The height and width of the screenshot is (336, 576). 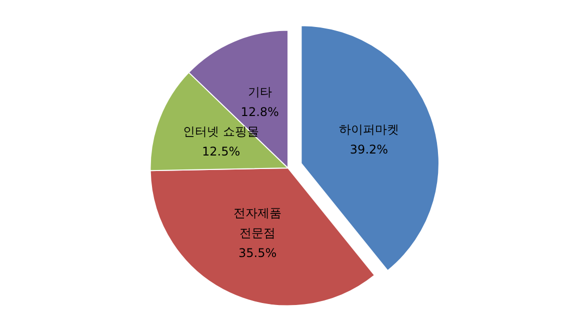 What do you see at coordinates (257, 253) in the screenshot?
I see `data-label: 35.5%` at bounding box center [257, 253].